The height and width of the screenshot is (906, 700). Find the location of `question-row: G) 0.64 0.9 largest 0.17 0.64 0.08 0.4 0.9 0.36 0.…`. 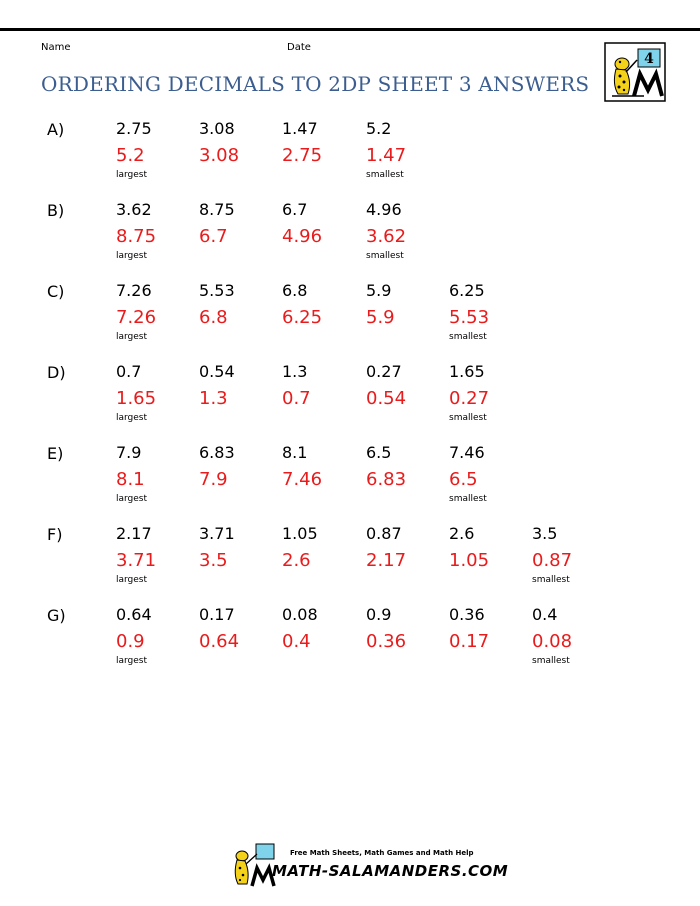

question-row: G) 0.64 0.9 largest 0.17 0.64 0.08 0.4 0.9 0.36 0.… is located at coordinates (350, 646).